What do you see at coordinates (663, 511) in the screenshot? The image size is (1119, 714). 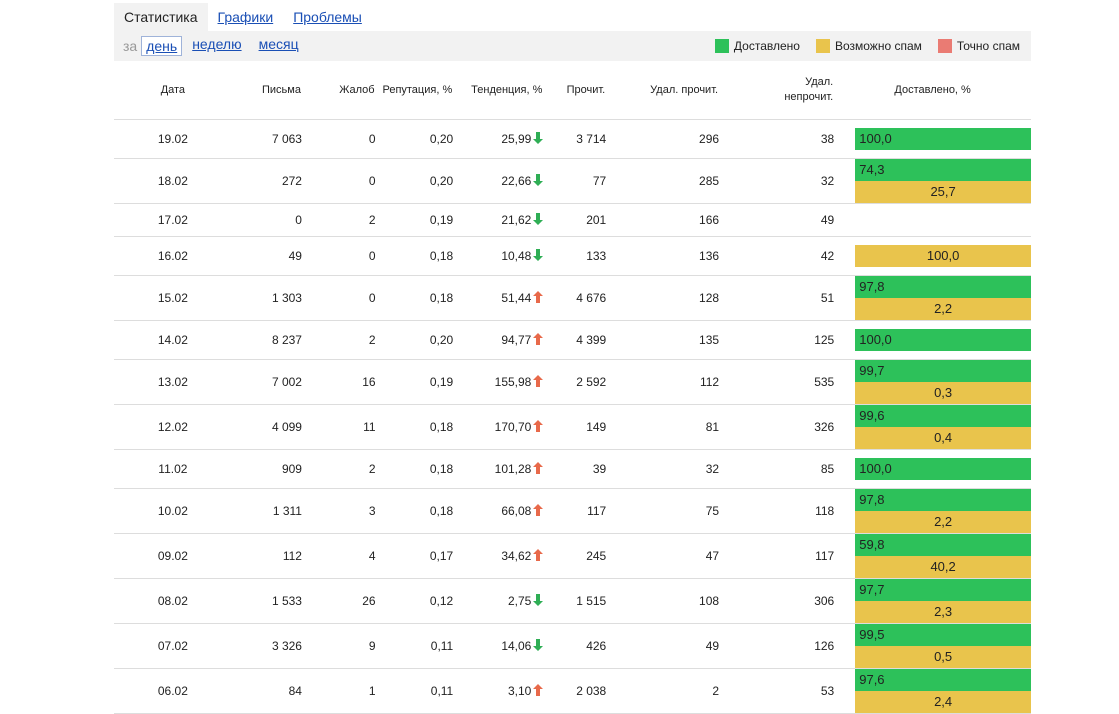 I see `table-cell: 75` at bounding box center [663, 511].